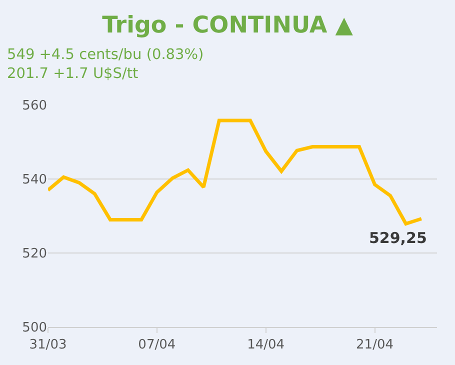  I want to click on y-tick-label: 560, so click(34, 106).